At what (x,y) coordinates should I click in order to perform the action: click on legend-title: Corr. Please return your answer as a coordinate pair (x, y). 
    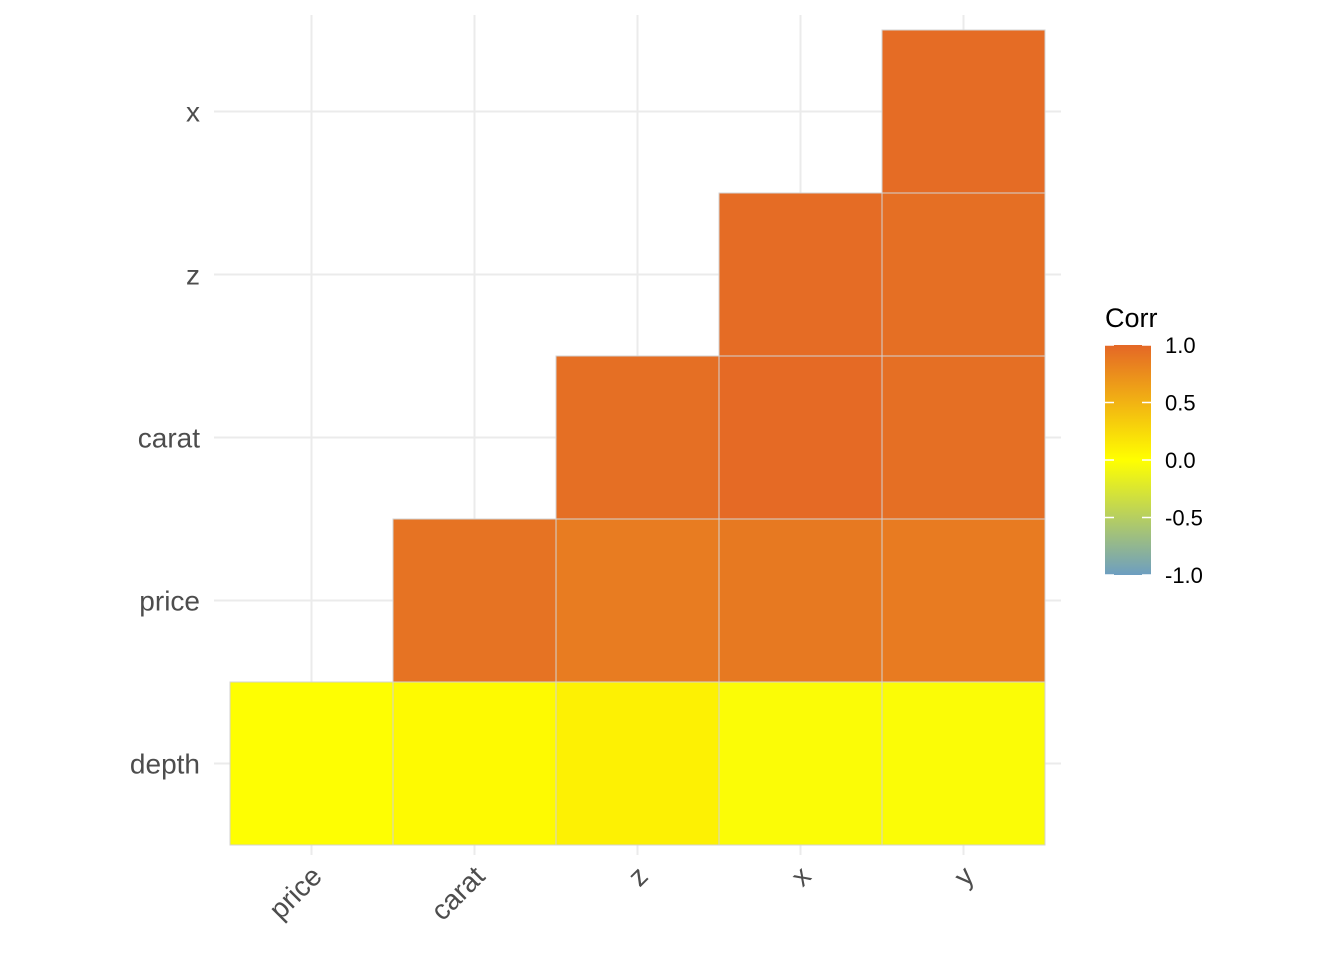
    Looking at the image, I should click on (1131, 318).